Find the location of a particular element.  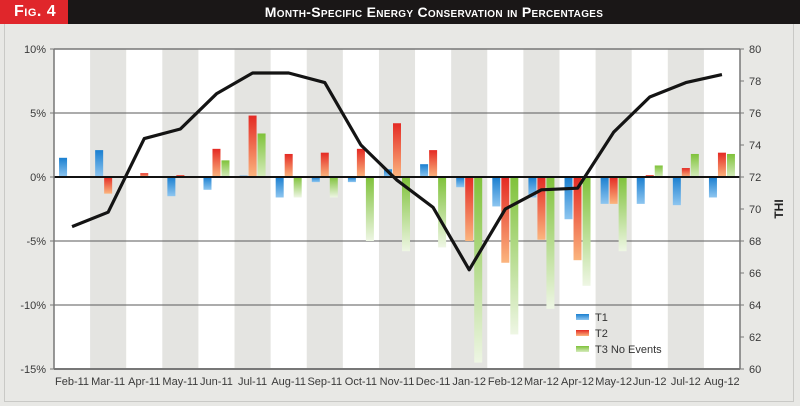

x-tick-label: Apr-11 is located at coordinates (144, 382).